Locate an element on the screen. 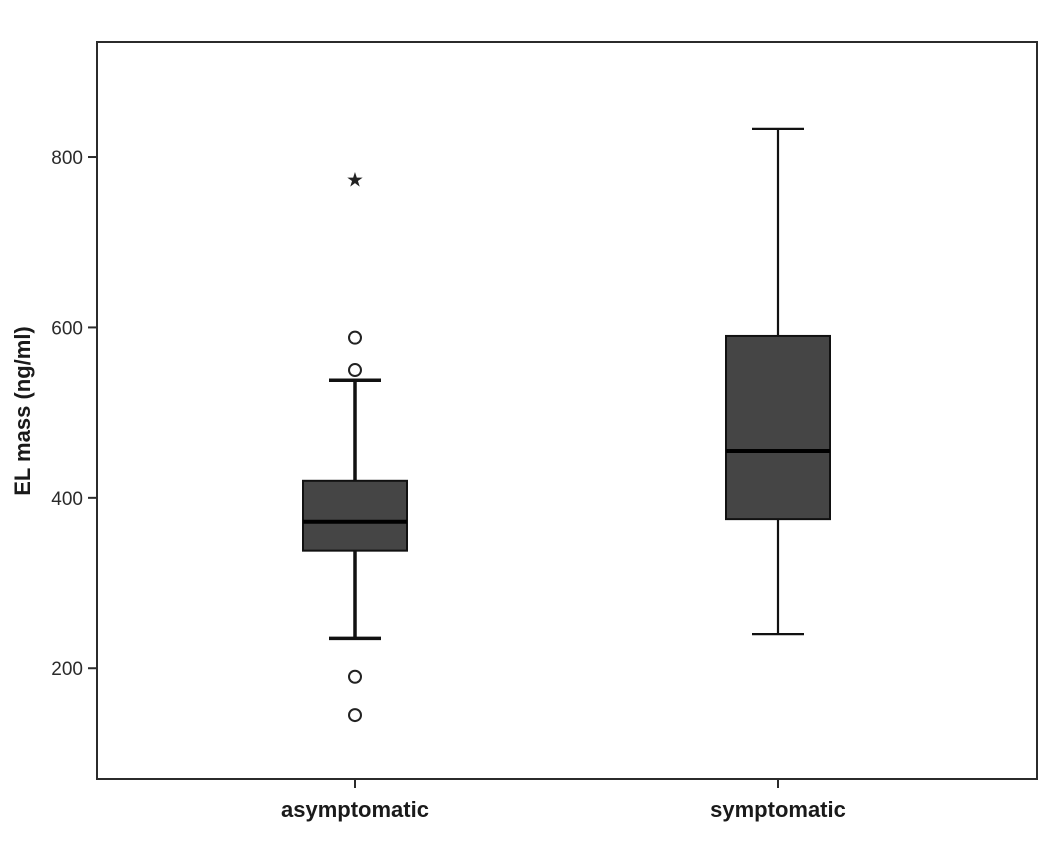 This screenshot has width=1063, height=852. x-tick-label: asymptomatic is located at coordinates (355, 809).